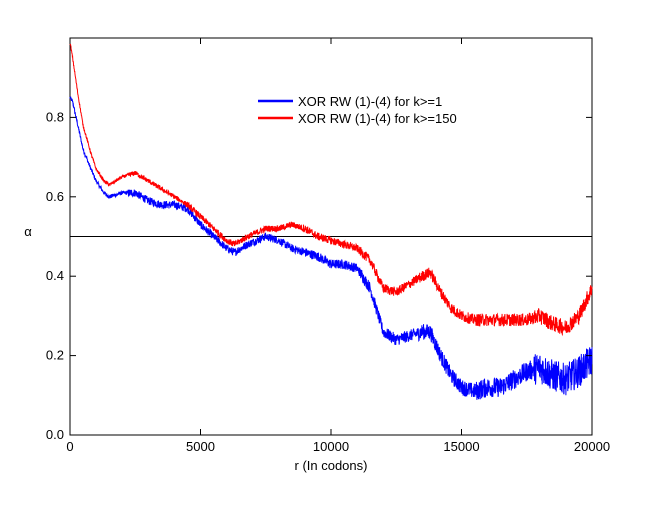  I want to click on x-tick-label: 0, so click(69, 446).